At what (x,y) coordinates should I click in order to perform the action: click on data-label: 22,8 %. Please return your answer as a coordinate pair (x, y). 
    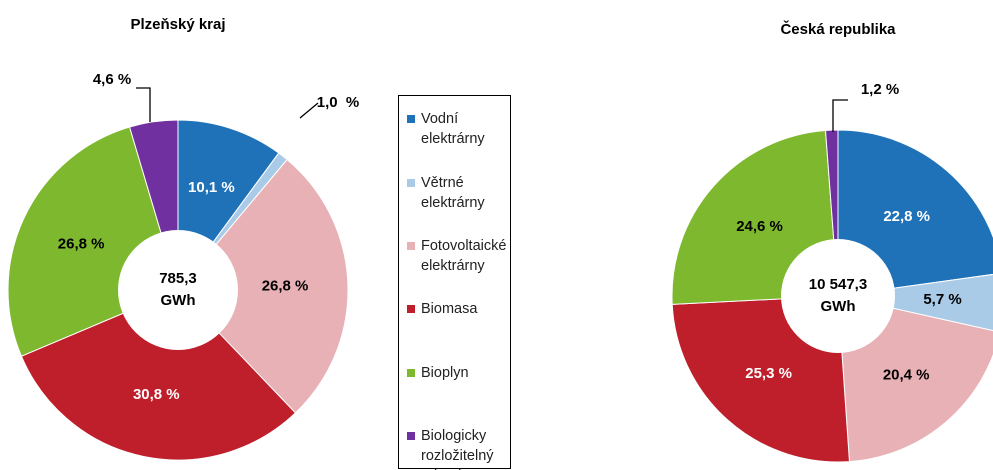
    Looking at the image, I should click on (906, 216).